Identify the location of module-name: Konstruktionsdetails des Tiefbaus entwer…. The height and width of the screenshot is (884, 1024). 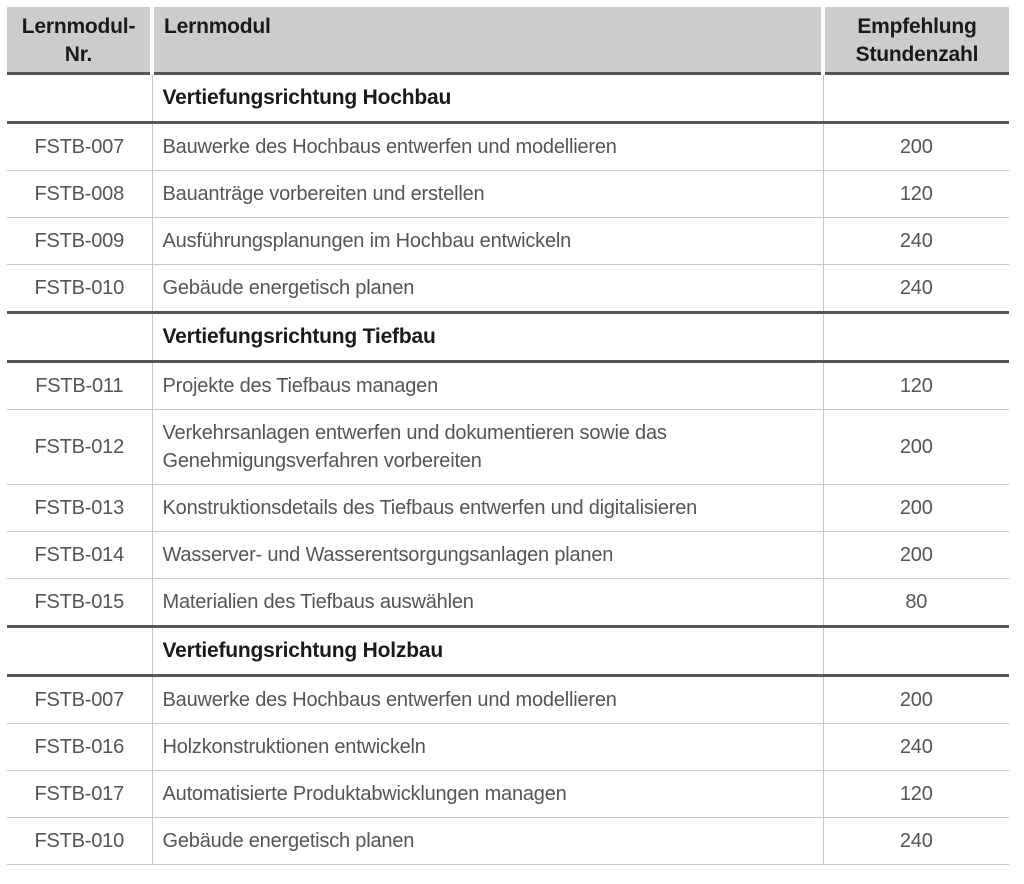
(488, 508).